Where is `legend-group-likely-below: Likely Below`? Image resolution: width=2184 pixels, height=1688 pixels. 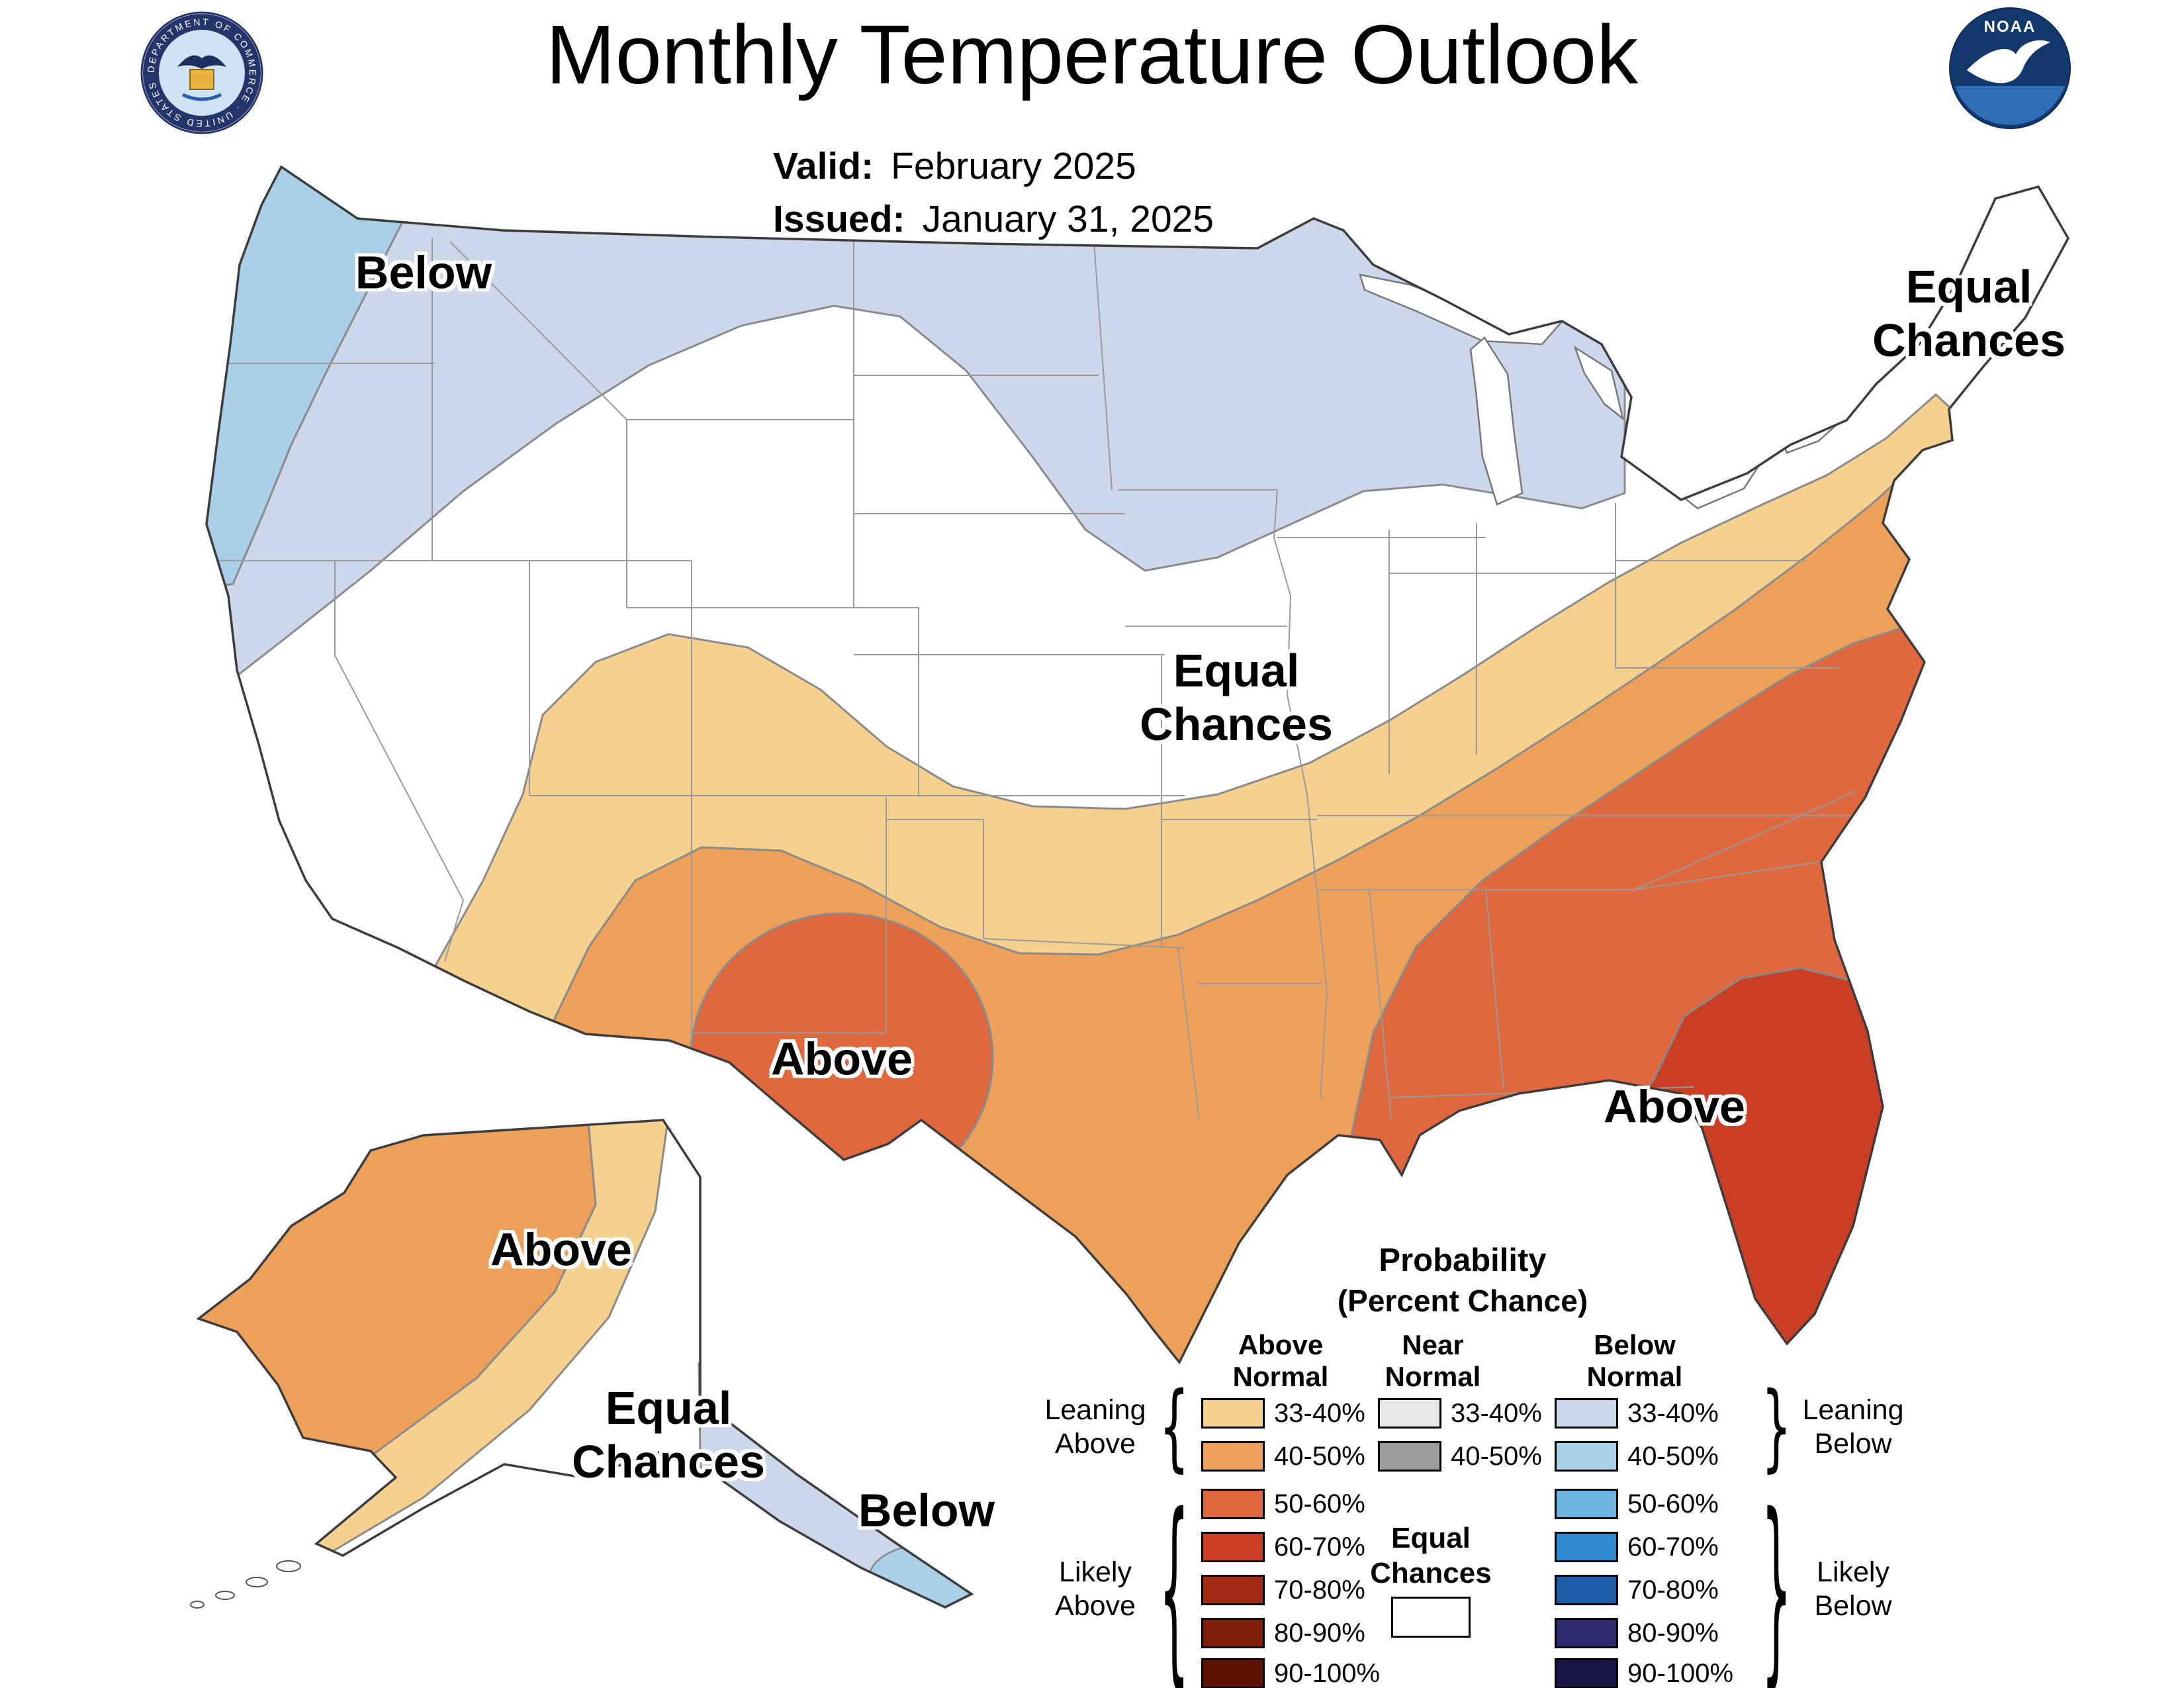
legend-group-likely-below: Likely Below is located at coordinates (1853, 1589).